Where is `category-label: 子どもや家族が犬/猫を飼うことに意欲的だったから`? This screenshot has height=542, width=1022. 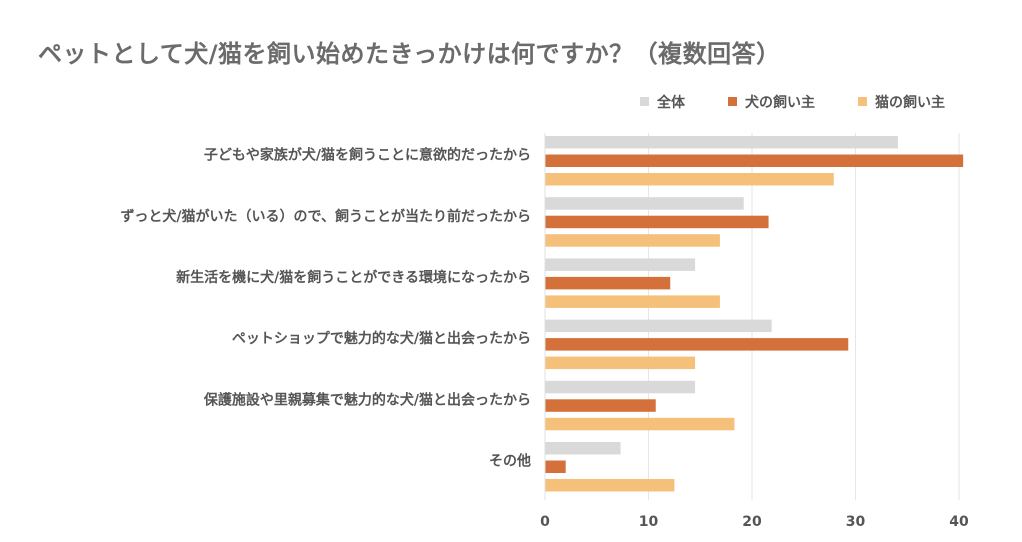 category-label: 子どもや家族が犬/猫を飼うことに意欲的だったから is located at coordinates (367, 155).